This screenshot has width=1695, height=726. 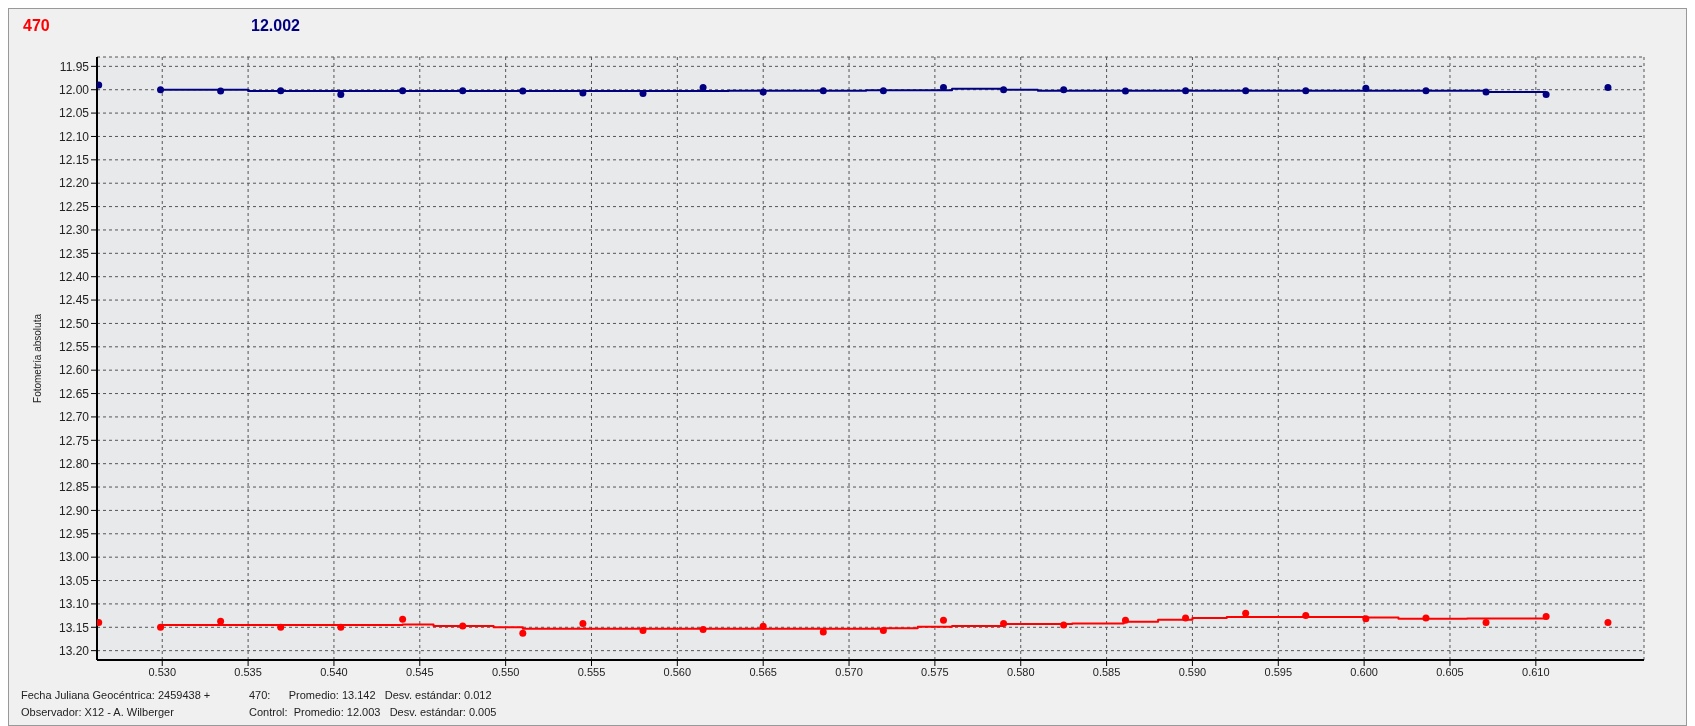 What do you see at coordinates (74, 417) in the screenshot?
I see `y-tick-label: 12.70` at bounding box center [74, 417].